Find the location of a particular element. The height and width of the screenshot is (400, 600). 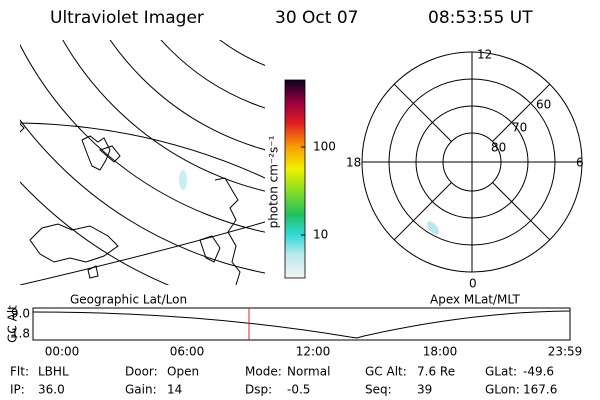

field-value: 39 is located at coordinates (424, 390).